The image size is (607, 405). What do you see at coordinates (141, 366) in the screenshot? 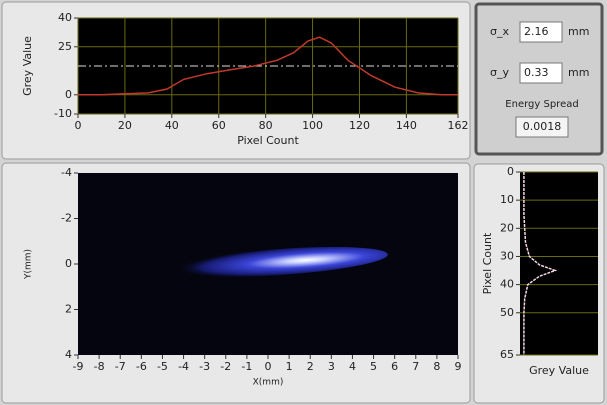
I see `x-tick-label: -6` at bounding box center [141, 366].